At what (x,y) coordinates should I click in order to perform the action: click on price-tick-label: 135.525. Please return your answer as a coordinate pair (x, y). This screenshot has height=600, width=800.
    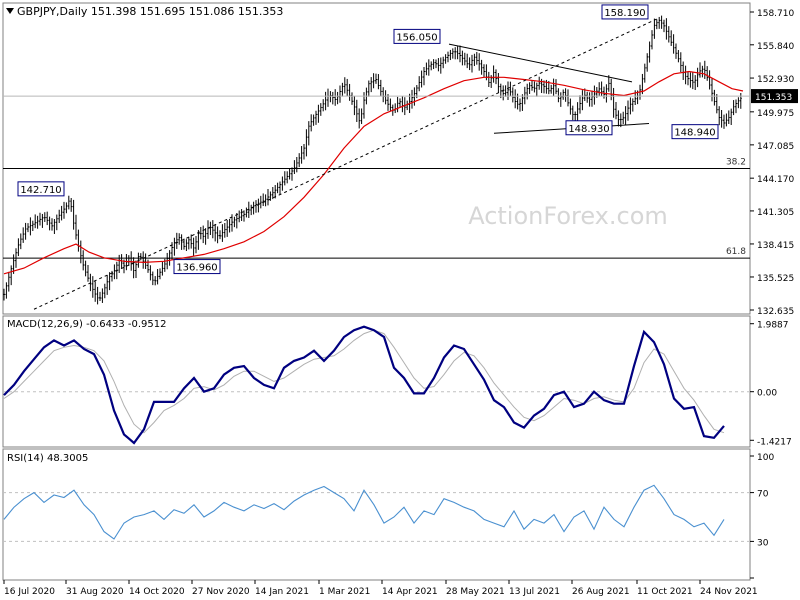
    Looking at the image, I should click on (775, 279).